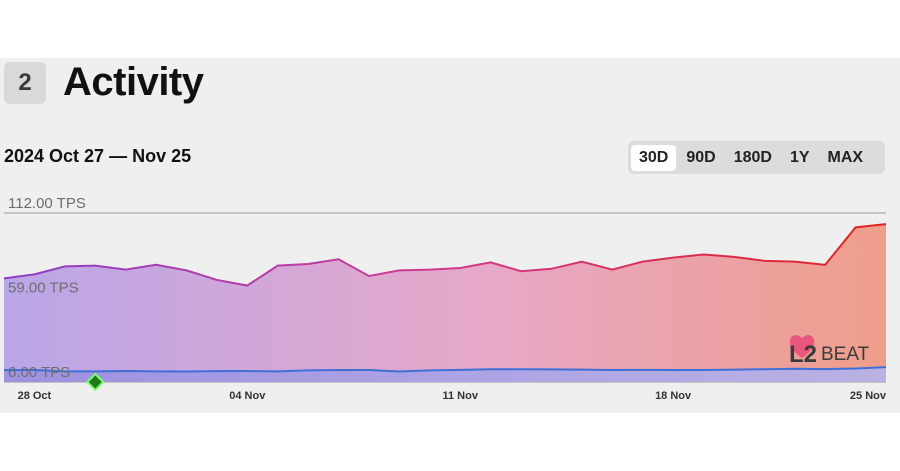 This screenshot has height=471, width=900. What do you see at coordinates (845, 354) in the screenshot?
I see `logo-text: BEAT` at bounding box center [845, 354].